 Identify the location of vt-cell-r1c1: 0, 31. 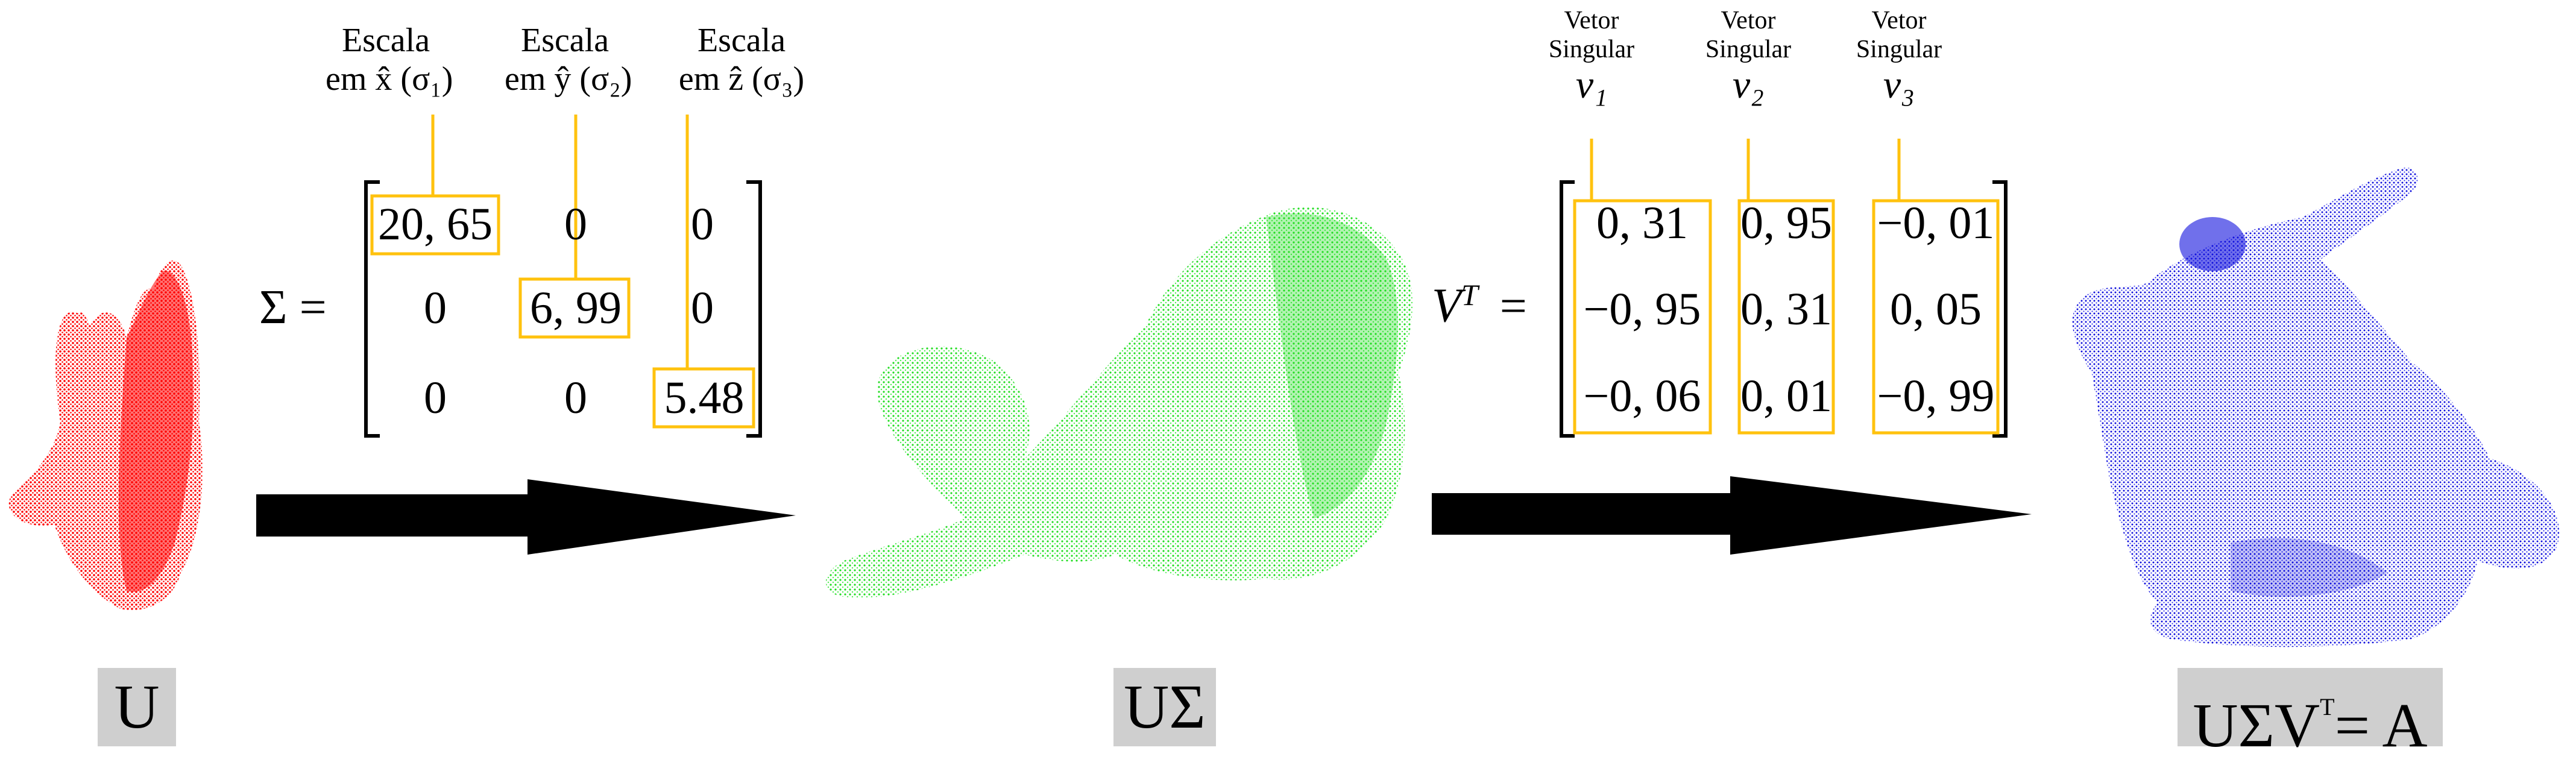
(1642, 223).